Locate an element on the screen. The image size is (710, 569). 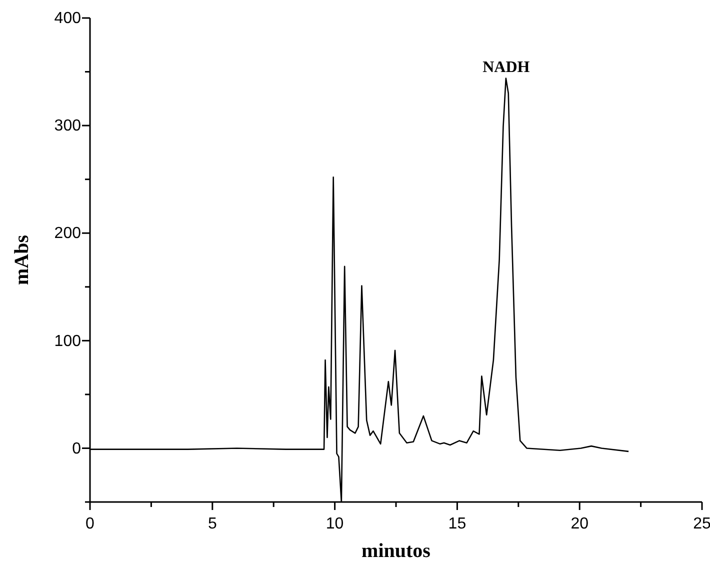
annotation: NADH is located at coordinates (506, 67).